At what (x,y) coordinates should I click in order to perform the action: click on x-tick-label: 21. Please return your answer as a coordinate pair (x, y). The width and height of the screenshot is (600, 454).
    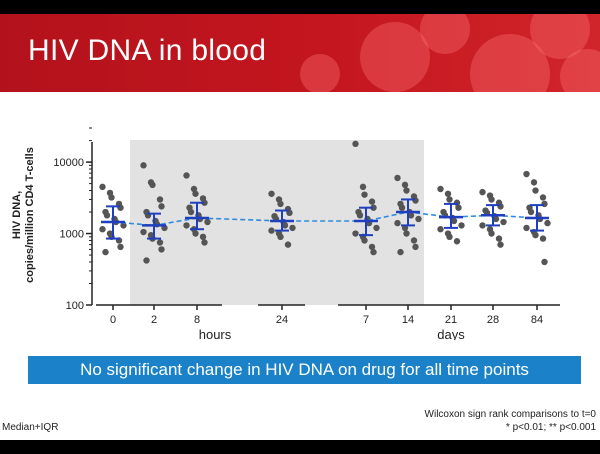
    Looking at the image, I should click on (451, 320).